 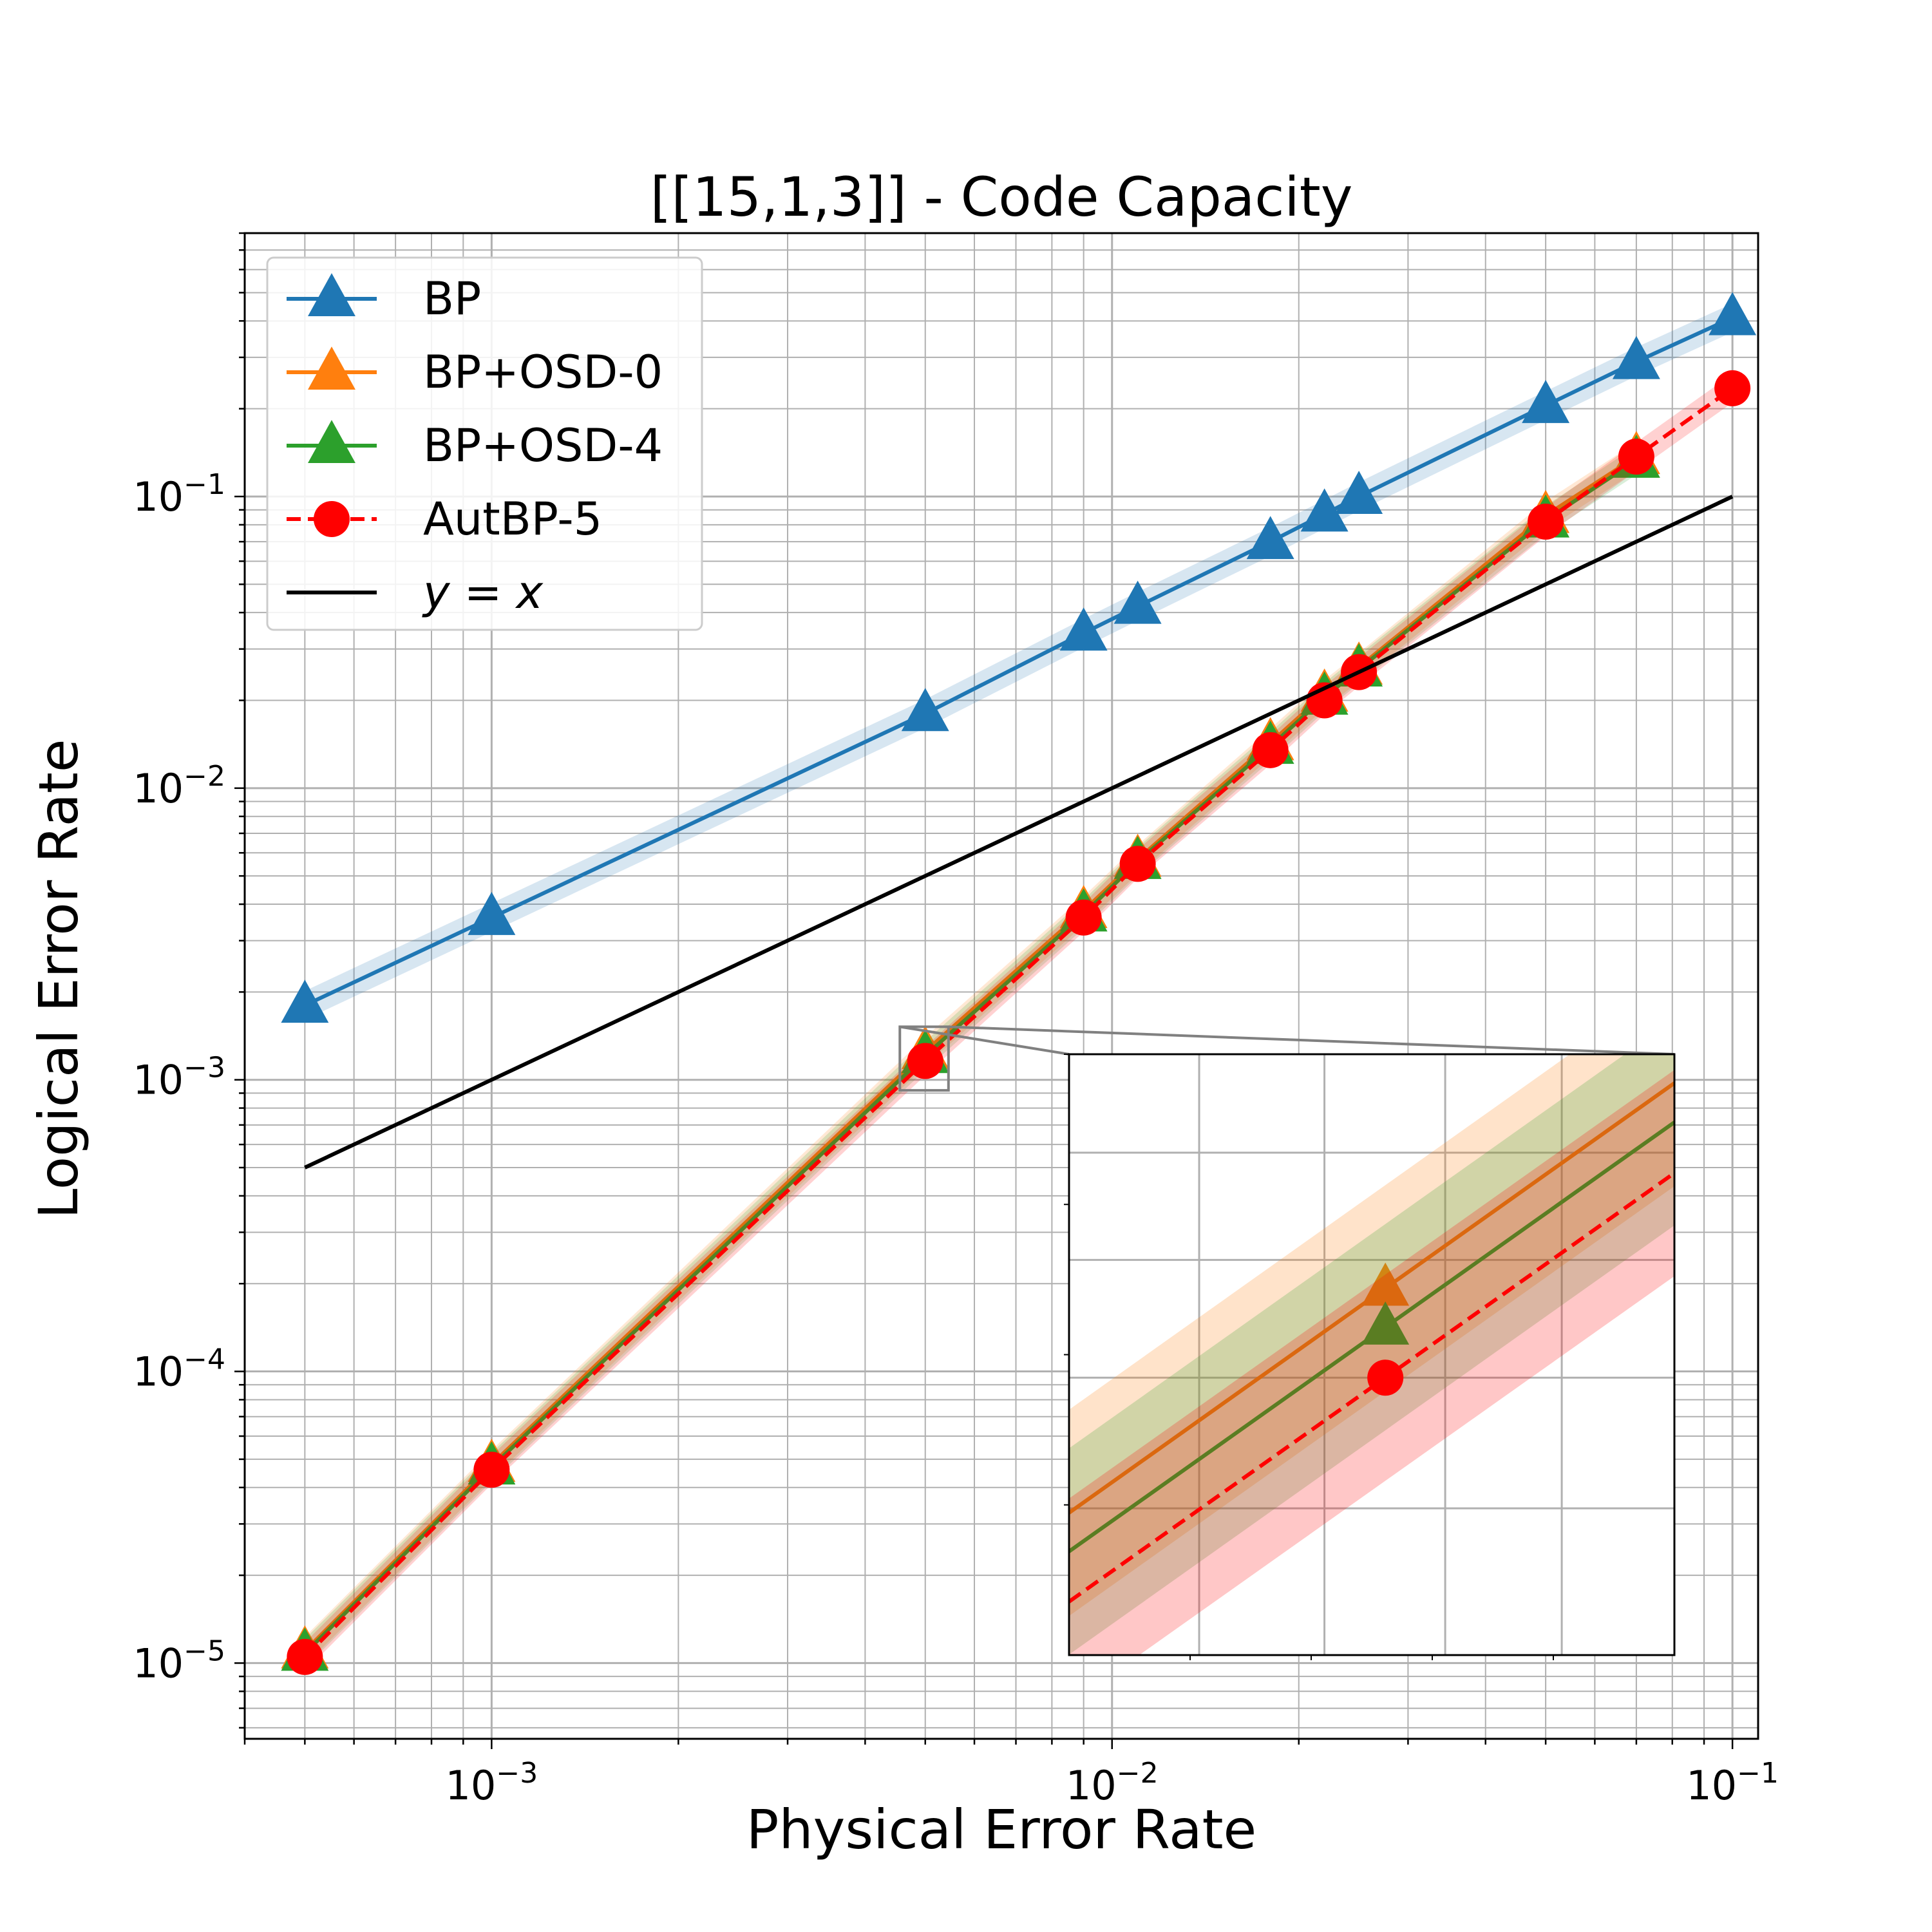 What do you see at coordinates (1001, 1830) in the screenshot?
I see `x-axis-label: Physical Error Rate` at bounding box center [1001, 1830].